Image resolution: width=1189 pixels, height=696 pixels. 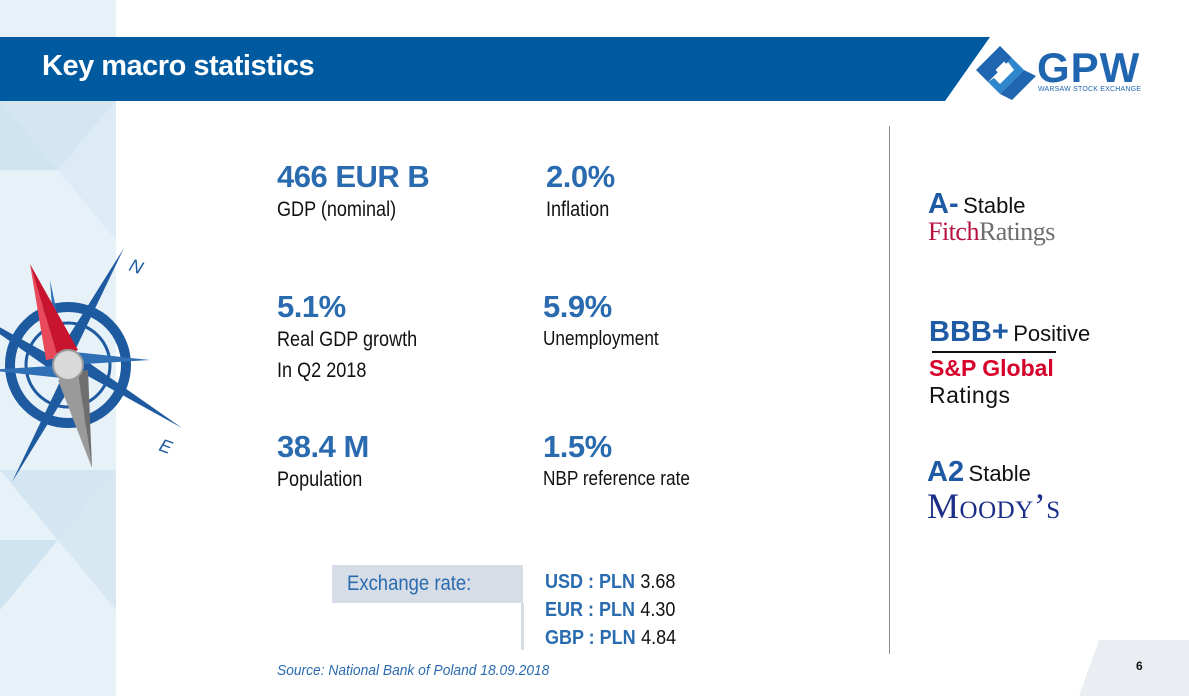 I want to click on stat-population: 38.4 M Population, so click(x=326, y=462).